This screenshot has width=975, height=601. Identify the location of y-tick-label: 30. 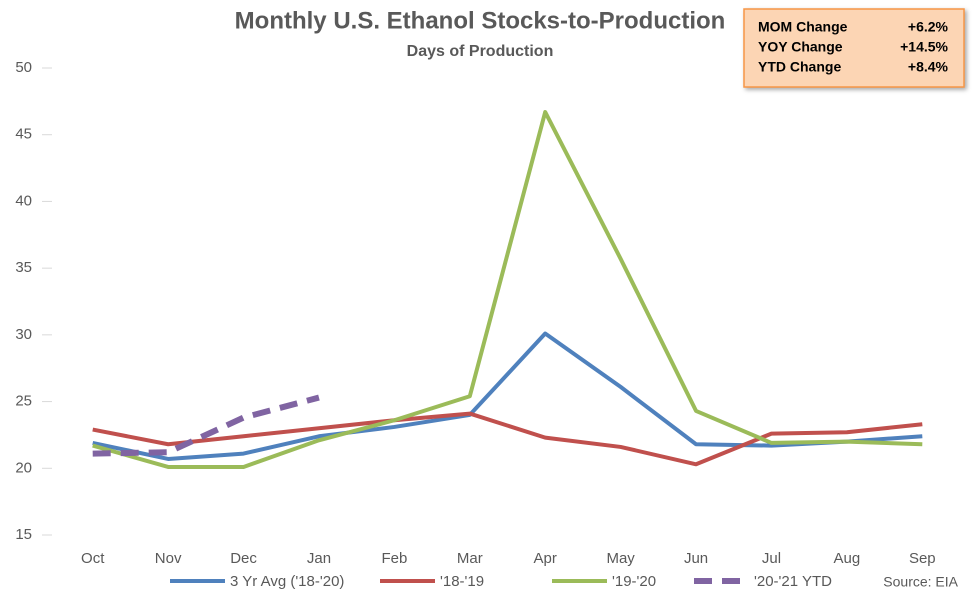
(23, 334).